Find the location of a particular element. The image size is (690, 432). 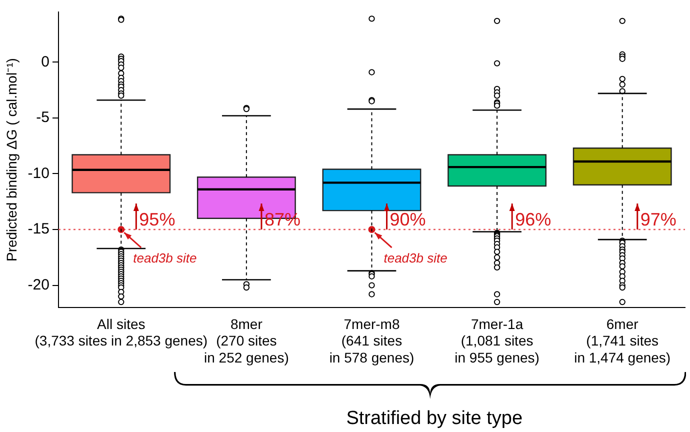

x-tick-label: 7mer-1a (1,081 sites in 955 genes) is located at coordinates (497, 341).